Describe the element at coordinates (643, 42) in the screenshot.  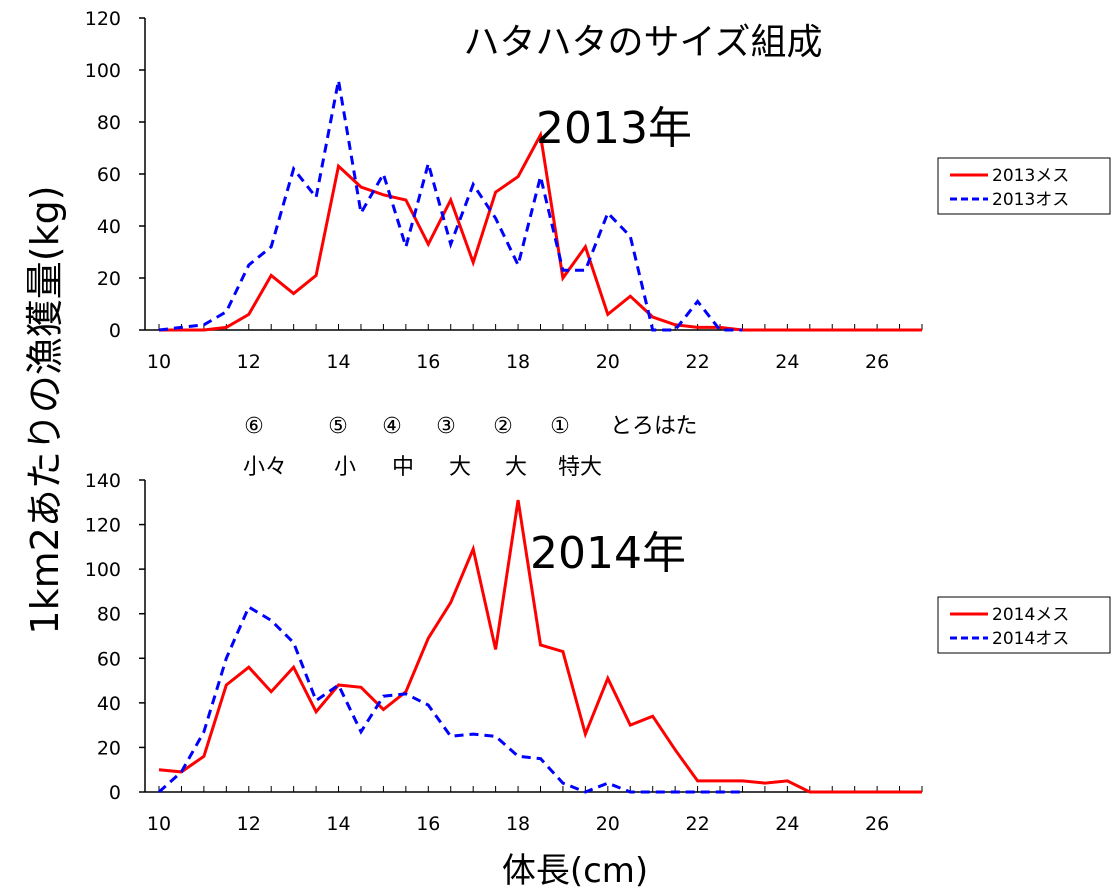
I see `chart-title: ハタハタのサイズ組成` at that location.